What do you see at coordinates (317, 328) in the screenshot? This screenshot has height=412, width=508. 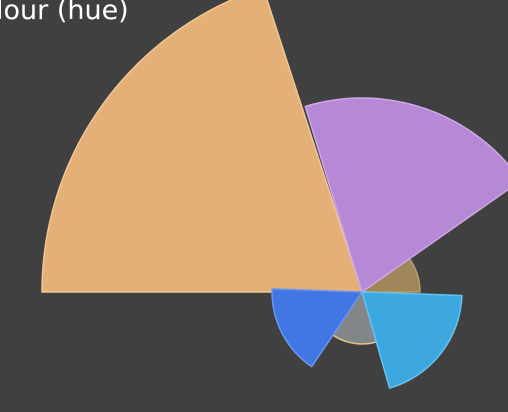 I see `sector-blue` at bounding box center [317, 328].